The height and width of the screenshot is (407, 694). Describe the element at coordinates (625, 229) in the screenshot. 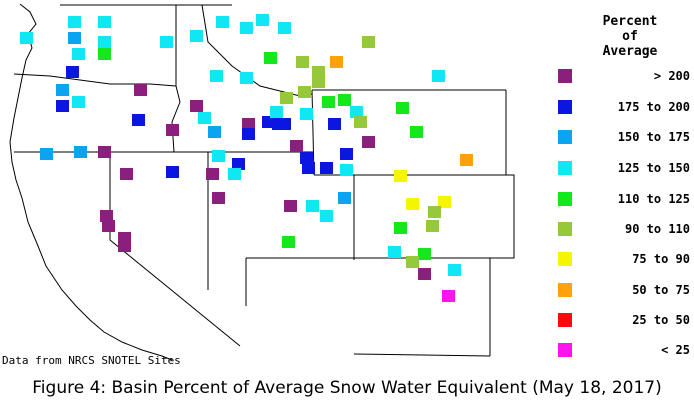

I see `legend-row-90-110: 90 to 110` at that location.